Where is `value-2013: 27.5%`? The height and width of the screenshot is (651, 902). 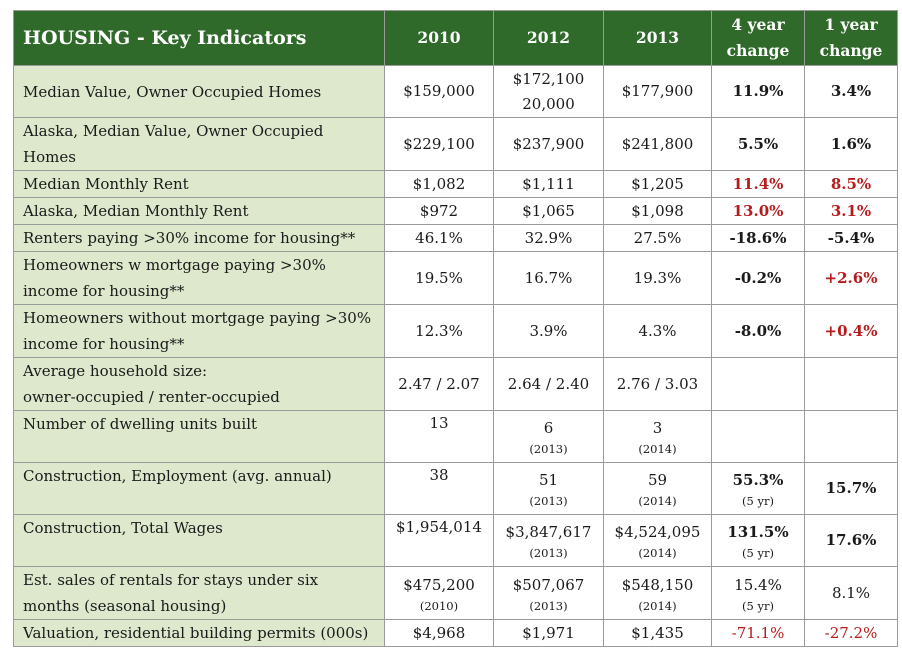 value-2013: 27.5% is located at coordinates (657, 238).